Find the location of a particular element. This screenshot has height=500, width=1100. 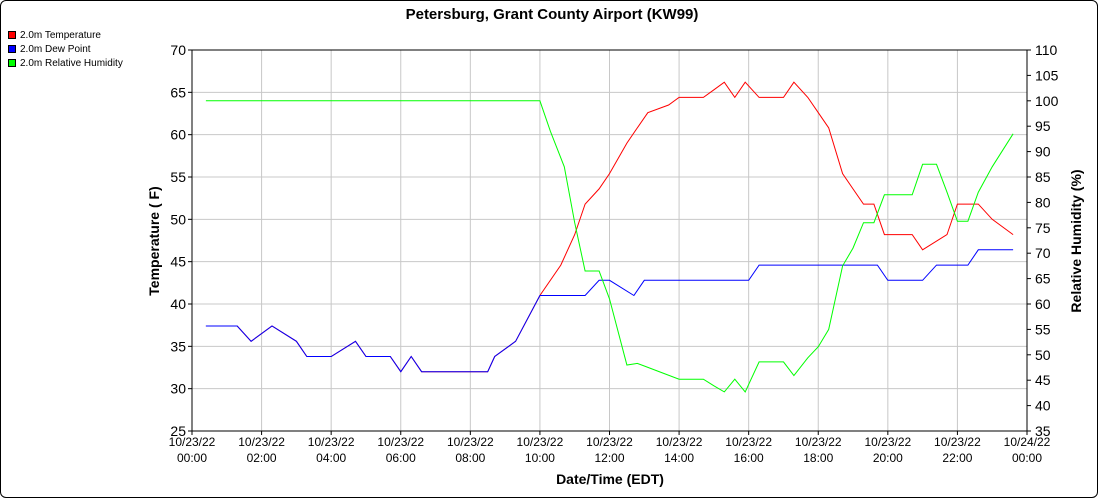

y-tick-label-3: 40 is located at coordinates (178, 304).